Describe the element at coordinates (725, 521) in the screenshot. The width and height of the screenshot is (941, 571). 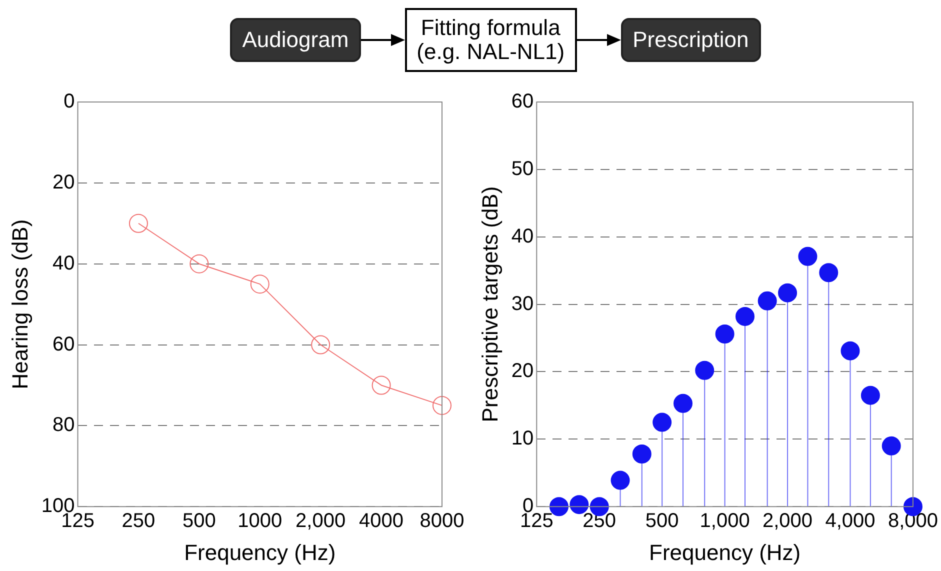
I see `x-tick-label: 1,000` at that location.